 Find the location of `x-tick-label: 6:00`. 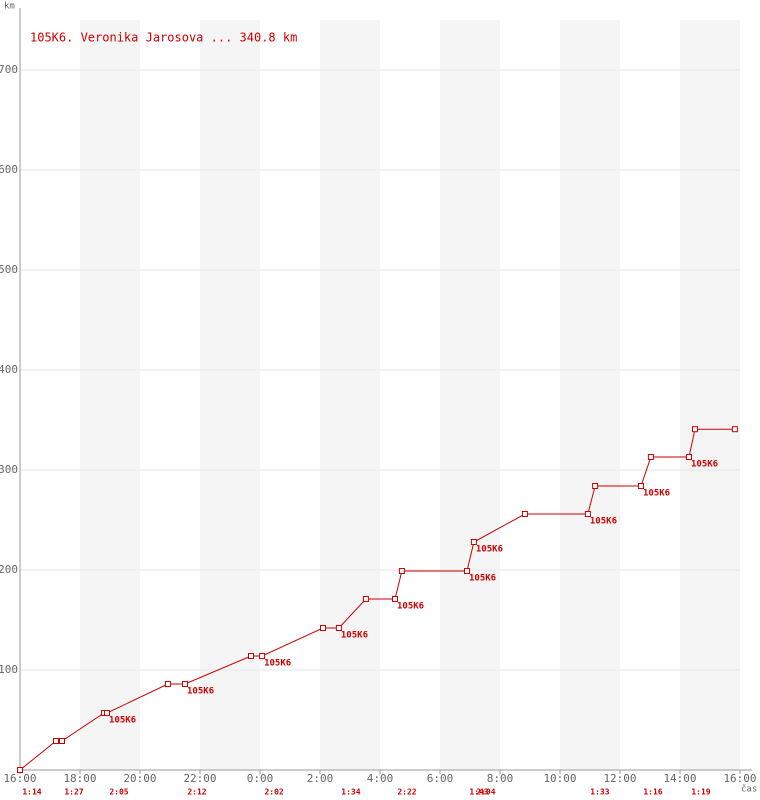

x-tick-label: 6:00 is located at coordinates (440, 778).